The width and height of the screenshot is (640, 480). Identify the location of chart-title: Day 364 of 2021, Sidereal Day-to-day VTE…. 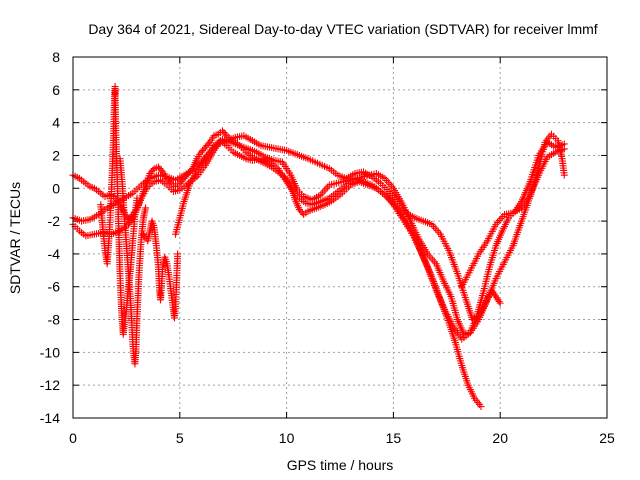
(342, 29).